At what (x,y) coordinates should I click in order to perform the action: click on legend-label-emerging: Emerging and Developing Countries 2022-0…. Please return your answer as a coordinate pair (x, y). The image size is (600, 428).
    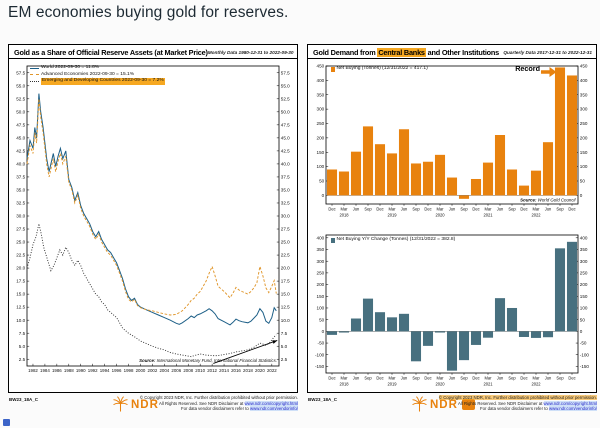
    Looking at the image, I should click on (103, 81).